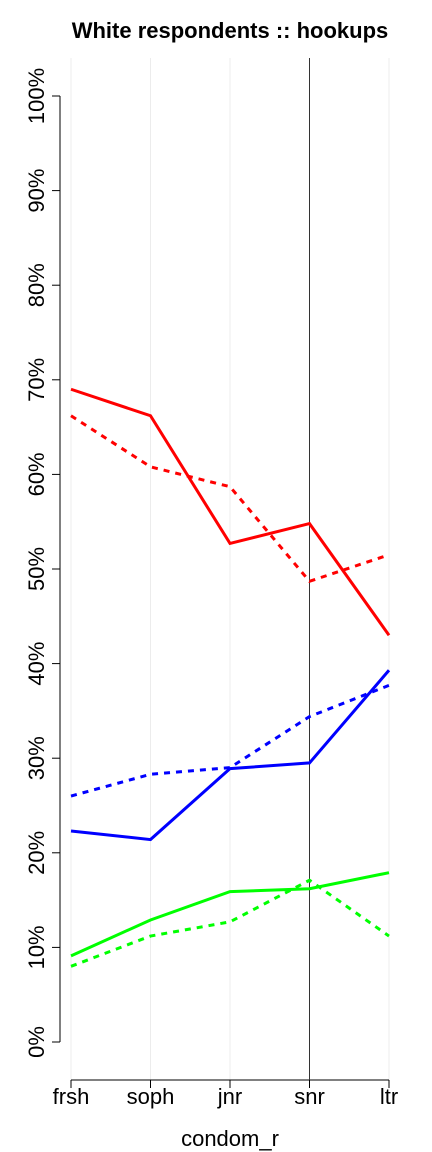 The height and width of the screenshot is (1152, 432). What do you see at coordinates (36, 569) in the screenshot?
I see `y-tick-label: 50%` at bounding box center [36, 569].